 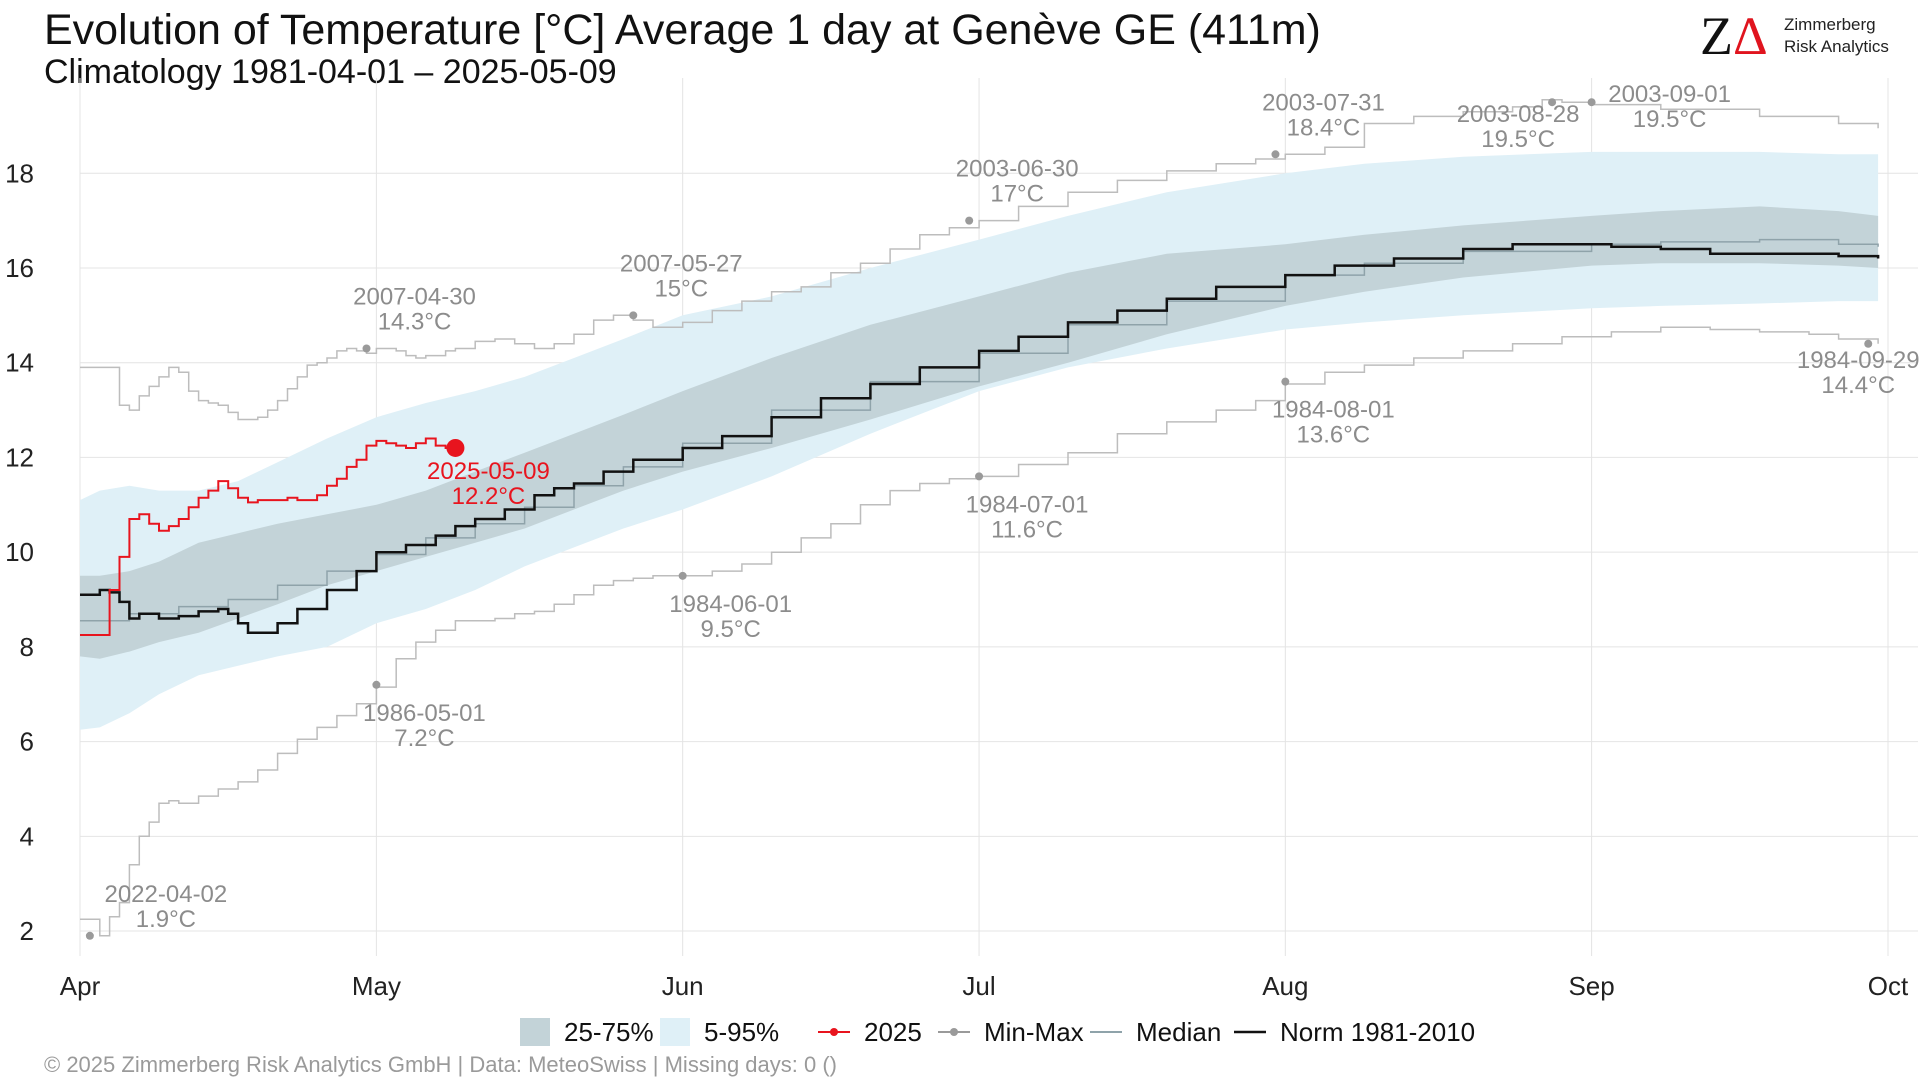 What do you see at coordinates (330, 72) in the screenshot?
I see `chart-subtitle: Climatology 1981-04-01 – 2025-05-09` at bounding box center [330, 72].